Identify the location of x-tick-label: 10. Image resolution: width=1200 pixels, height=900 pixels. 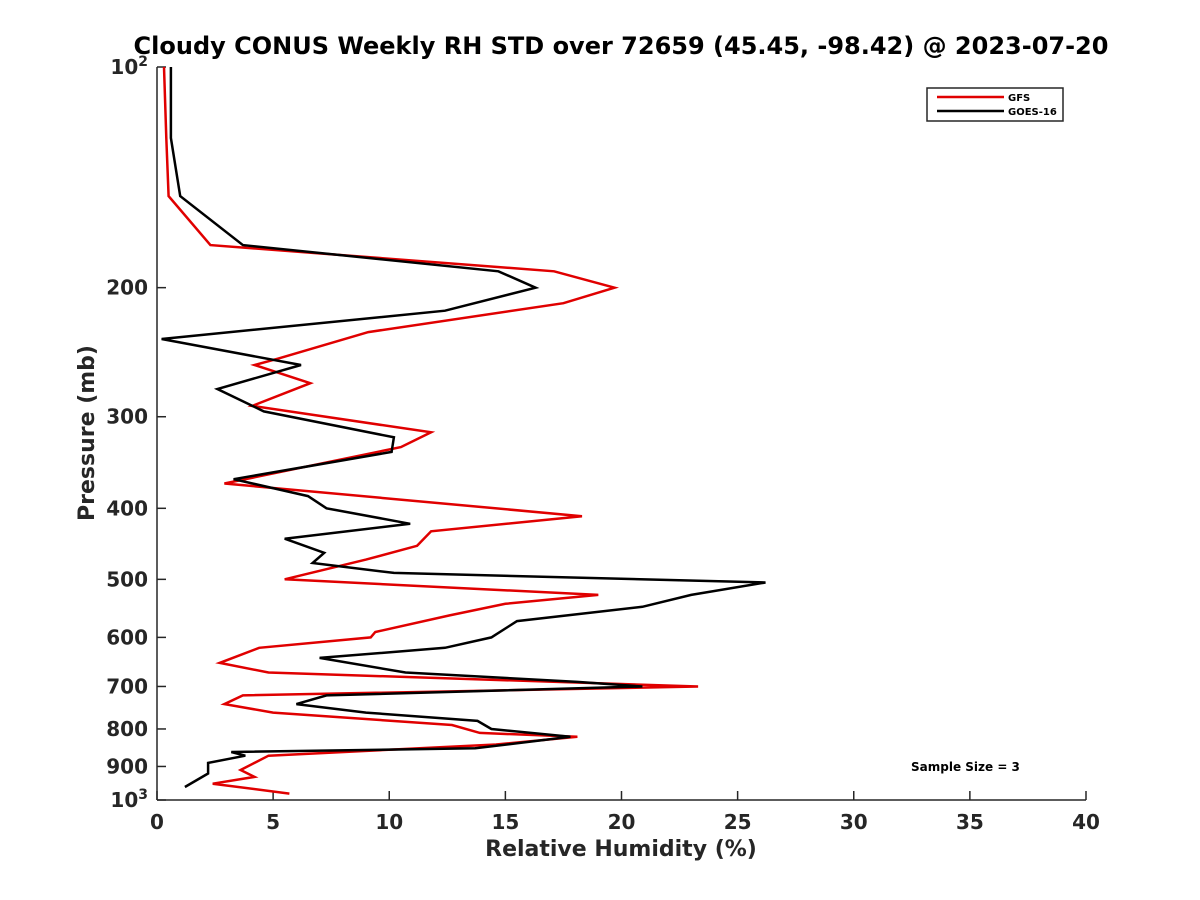
(389, 822).